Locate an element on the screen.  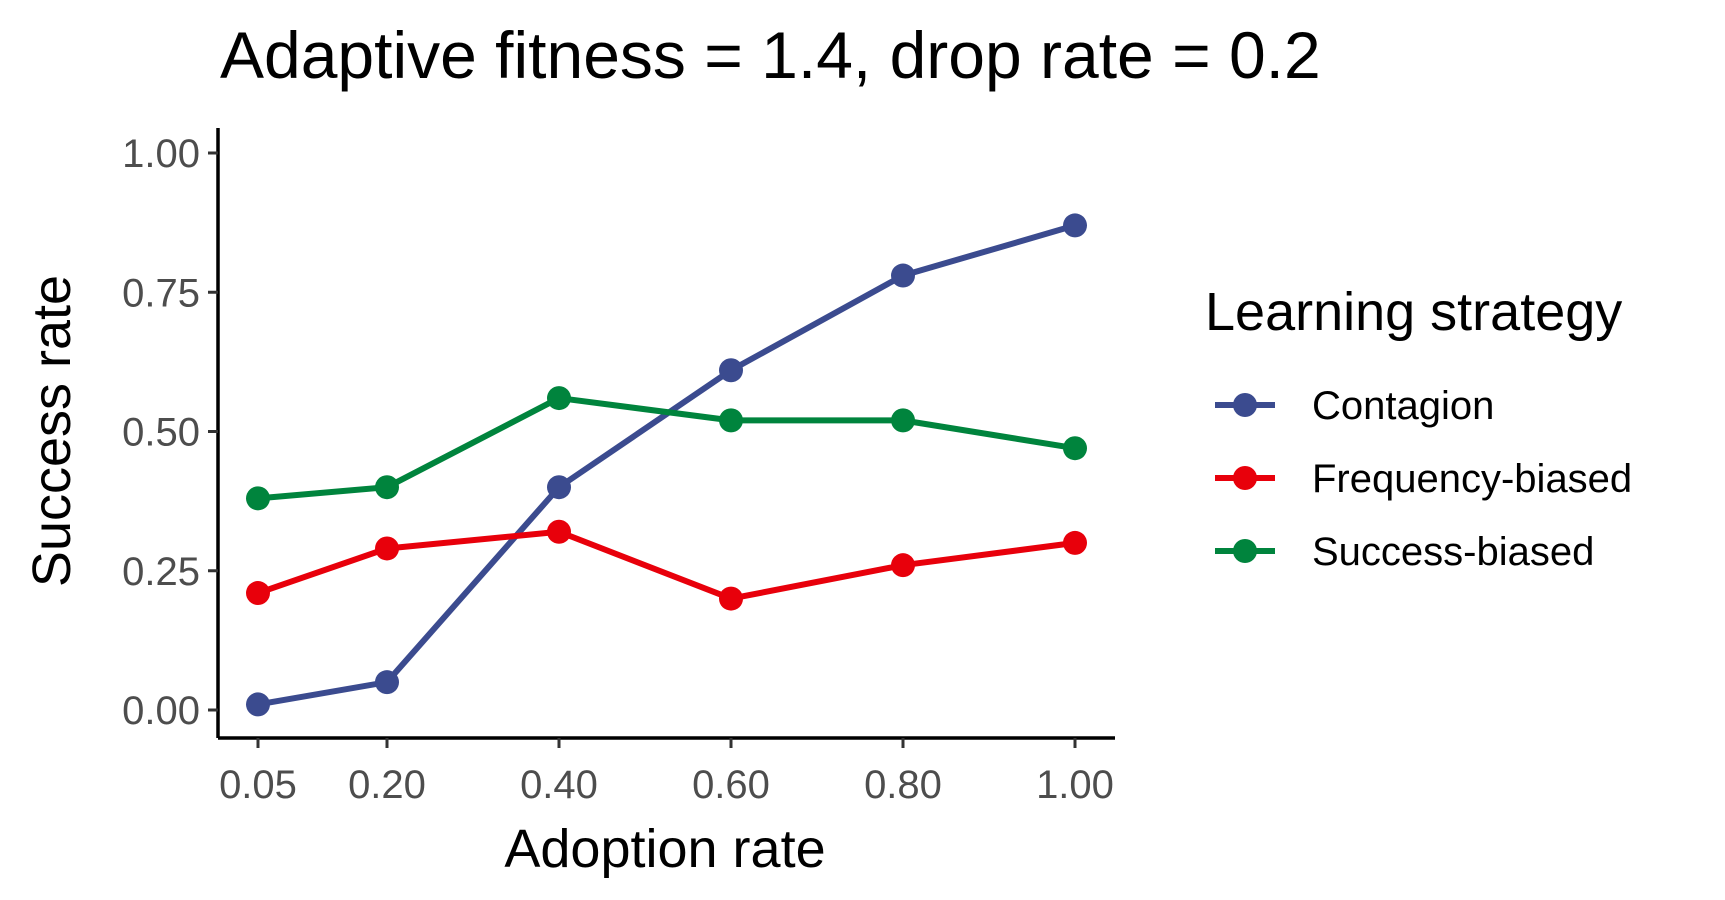
x-tick-label: 0.60 is located at coordinates (731, 785).